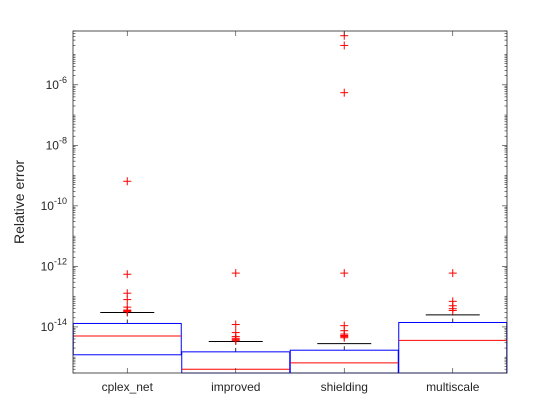 Image resolution: width=560 pixels, height=420 pixels. I want to click on y-tick-label: 10⁻¹⁴, so click(54, 325).